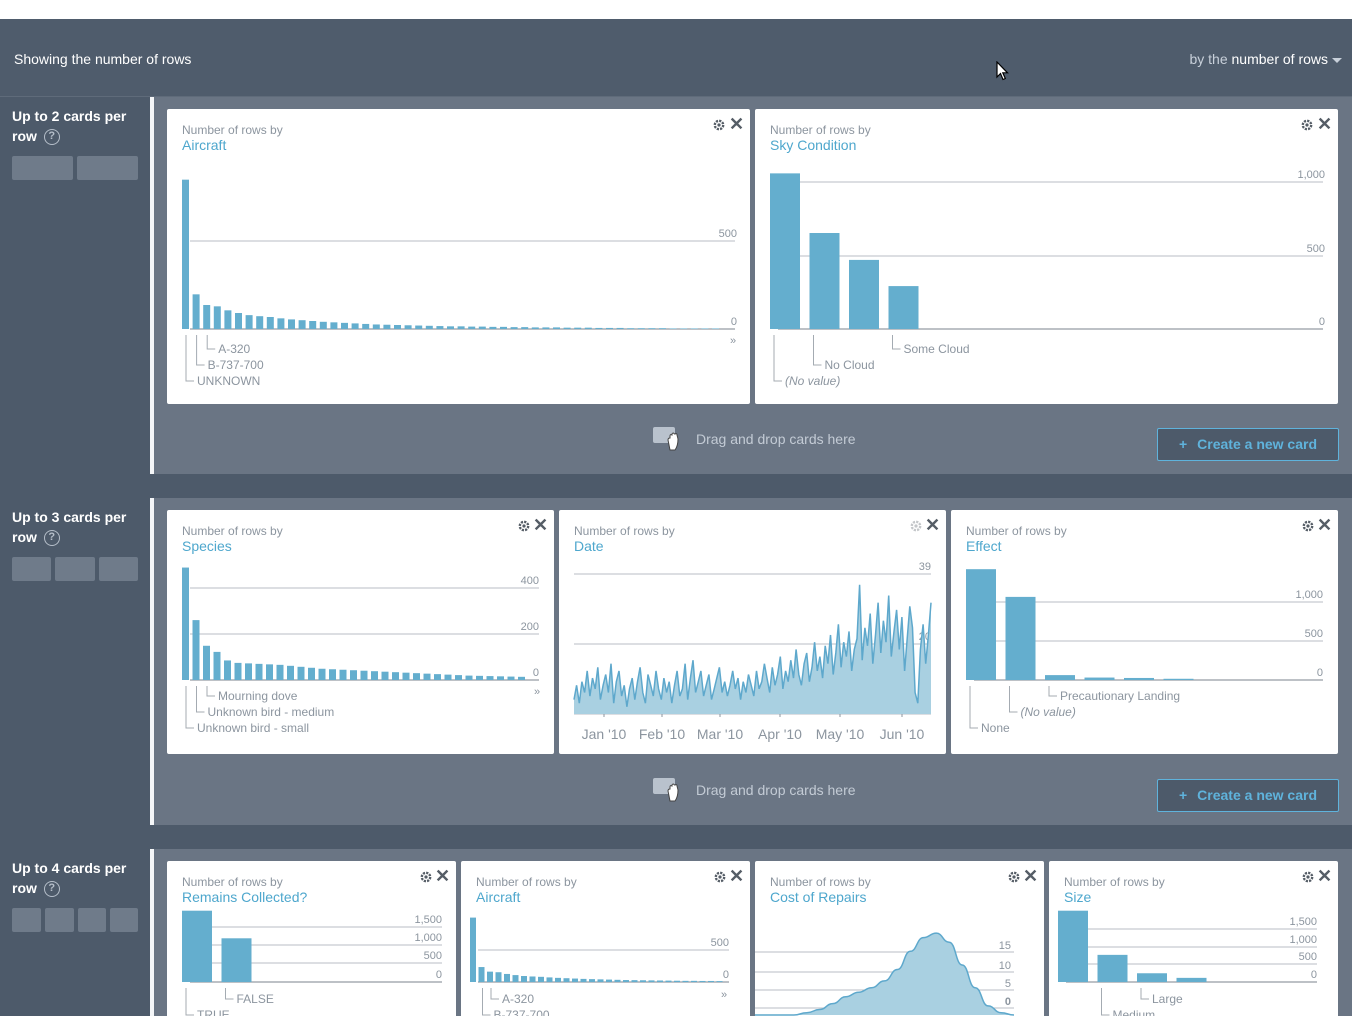 The image size is (1352, 1016). I want to click on plus-icon: +, so click(1183, 795).